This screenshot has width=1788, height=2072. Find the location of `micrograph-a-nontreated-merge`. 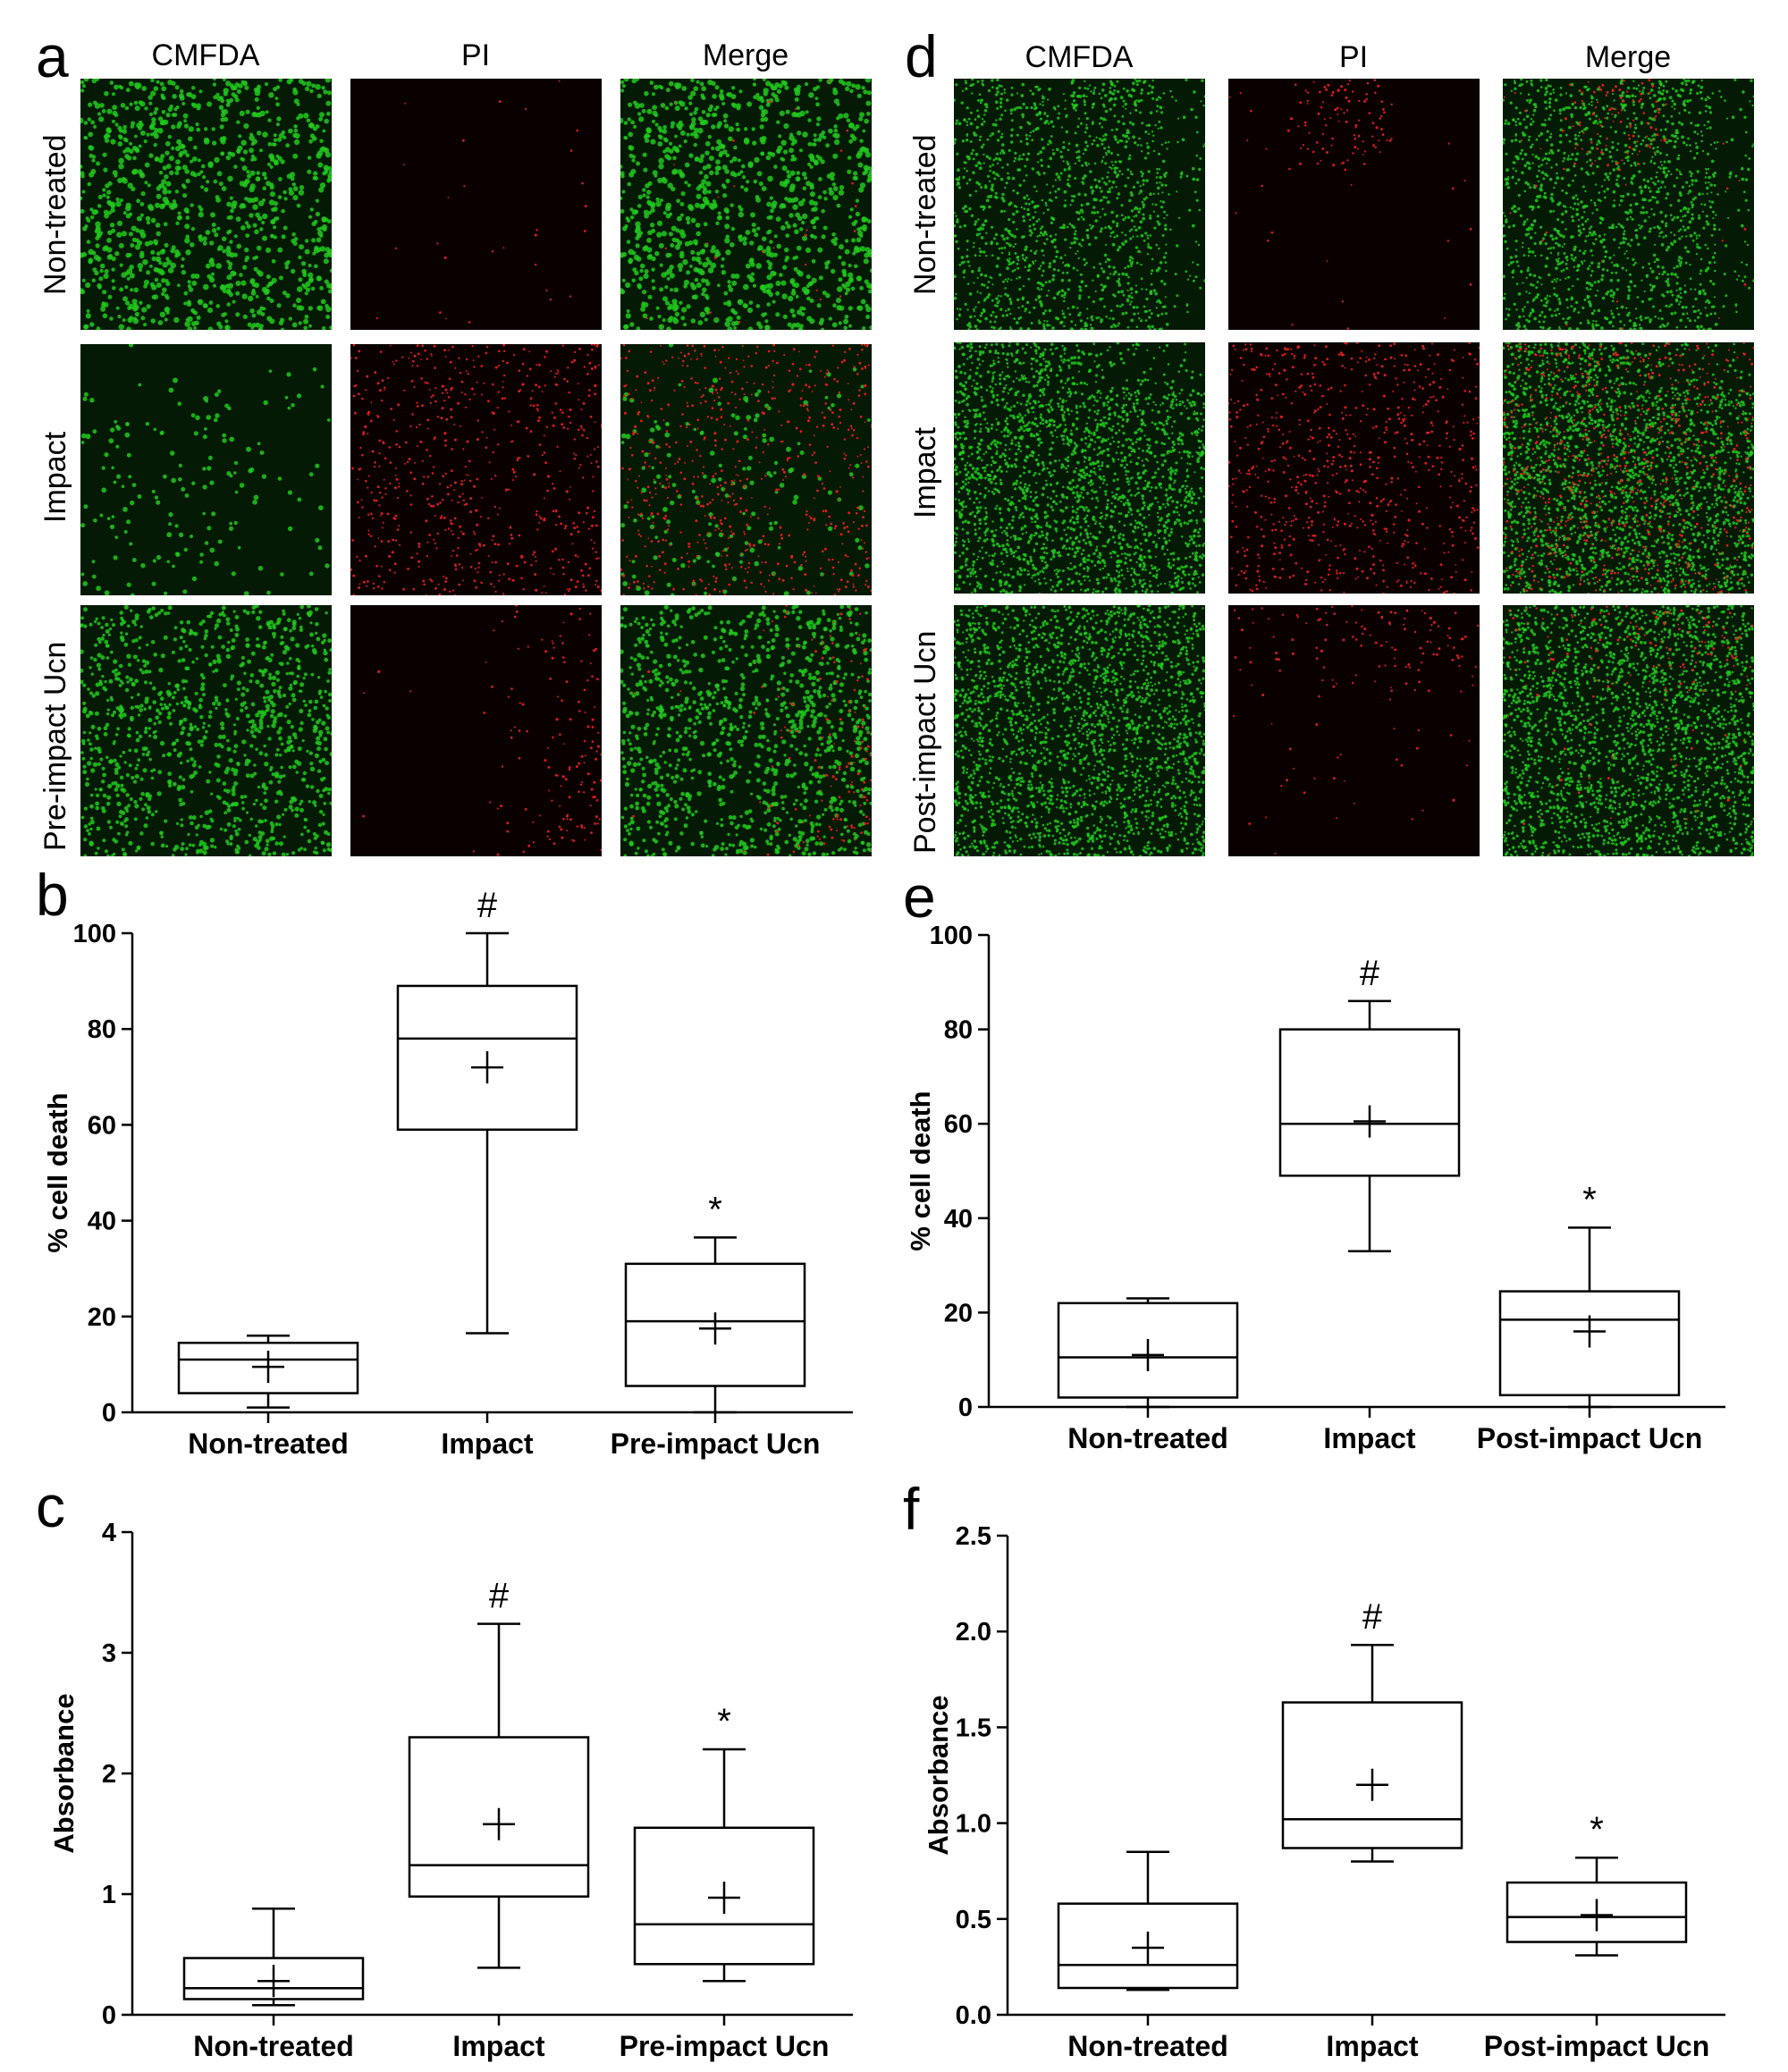

micrograph-a-nontreated-merge is located at coordinates (746, 204).